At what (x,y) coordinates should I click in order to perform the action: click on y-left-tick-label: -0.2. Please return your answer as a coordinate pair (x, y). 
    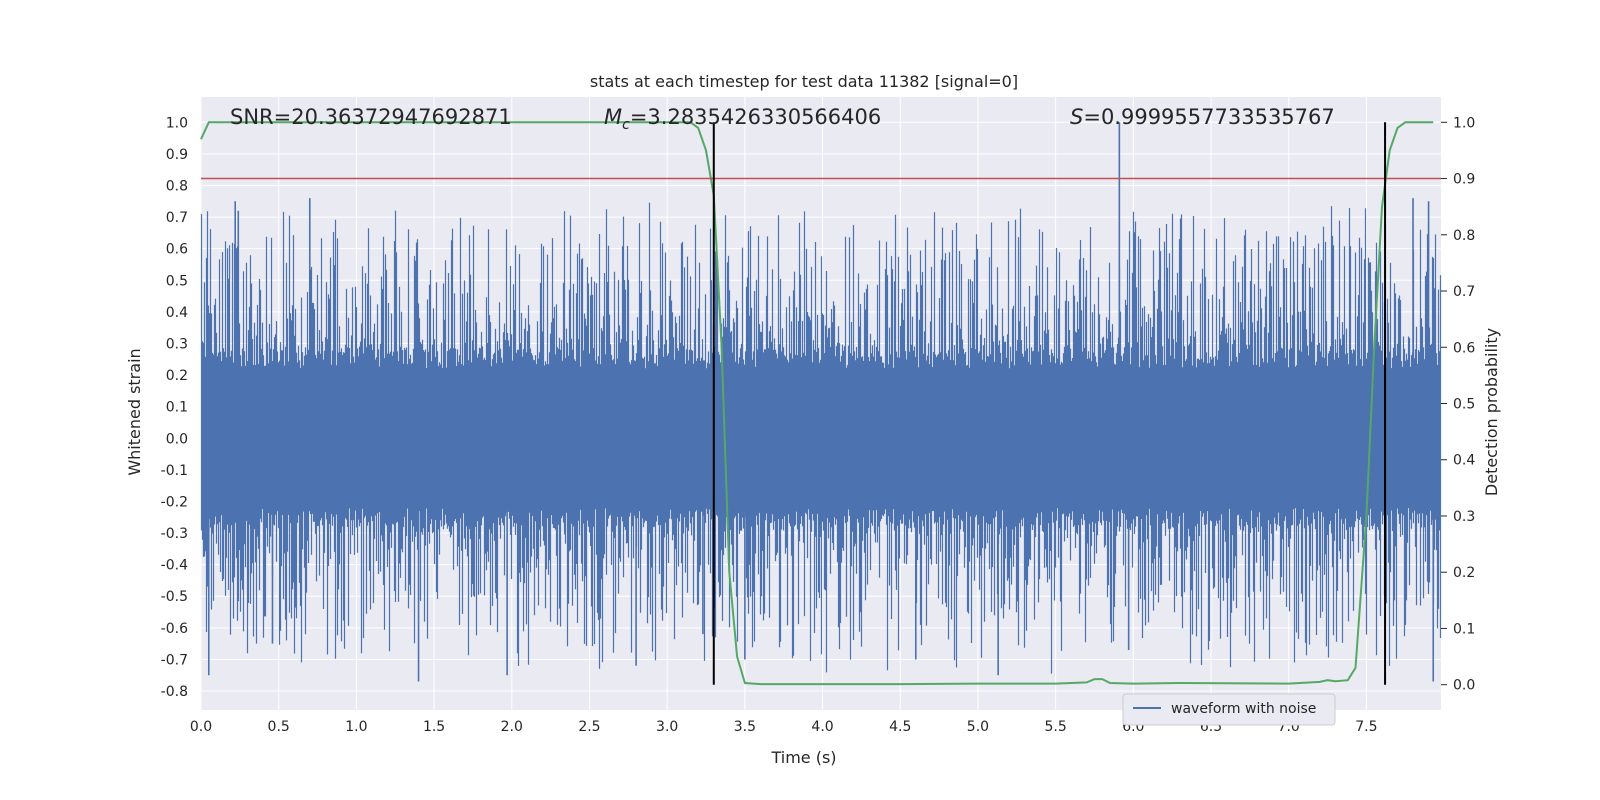
    Looking at the image, I should click on (174, 502).